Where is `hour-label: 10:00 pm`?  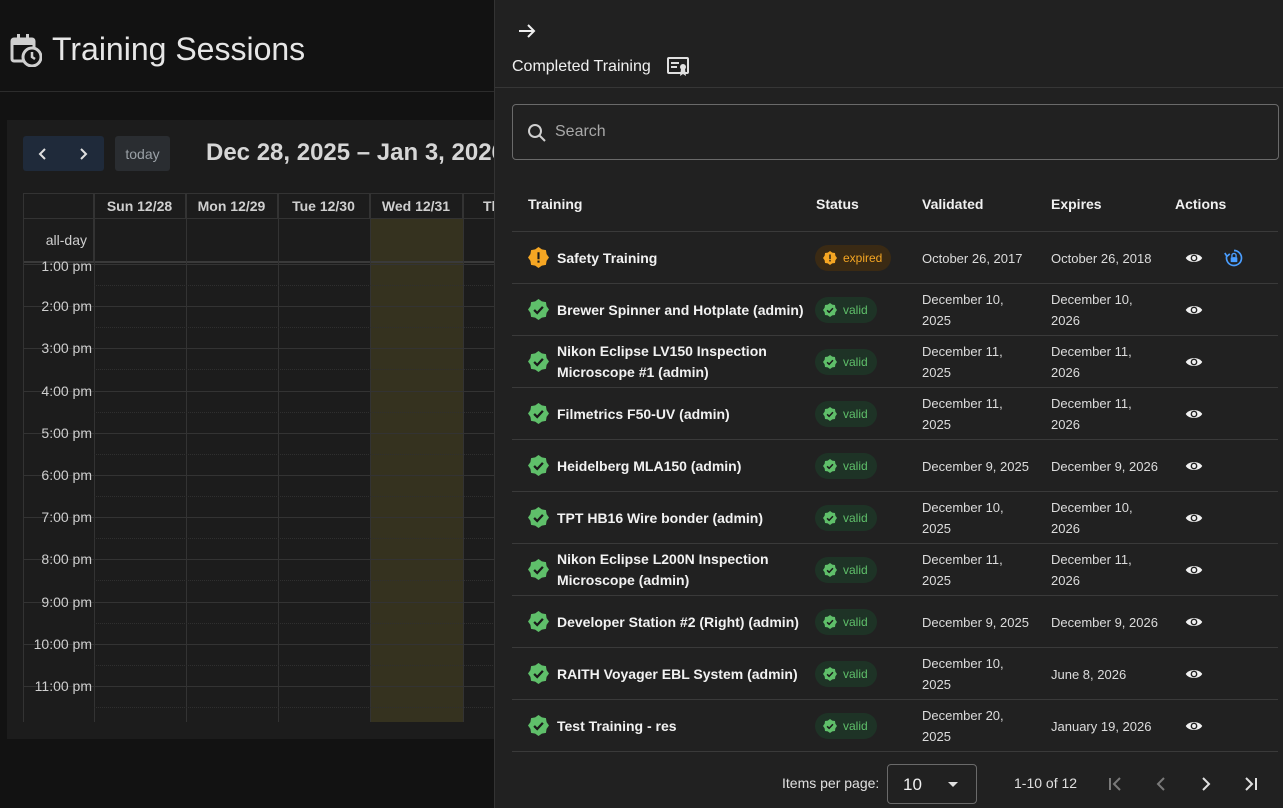 hour-label: 10:00 pm is located at coordinates (62, 644).